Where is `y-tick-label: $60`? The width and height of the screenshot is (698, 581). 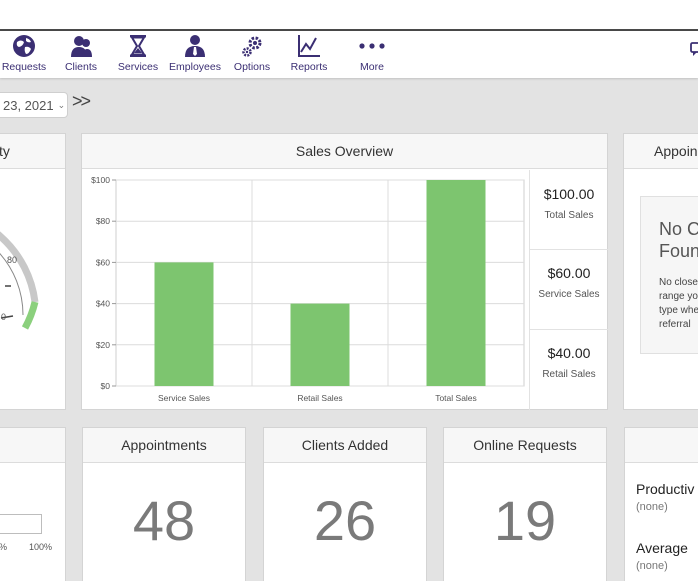
y-tick-label: $60 is located at coordinates (103, 262).